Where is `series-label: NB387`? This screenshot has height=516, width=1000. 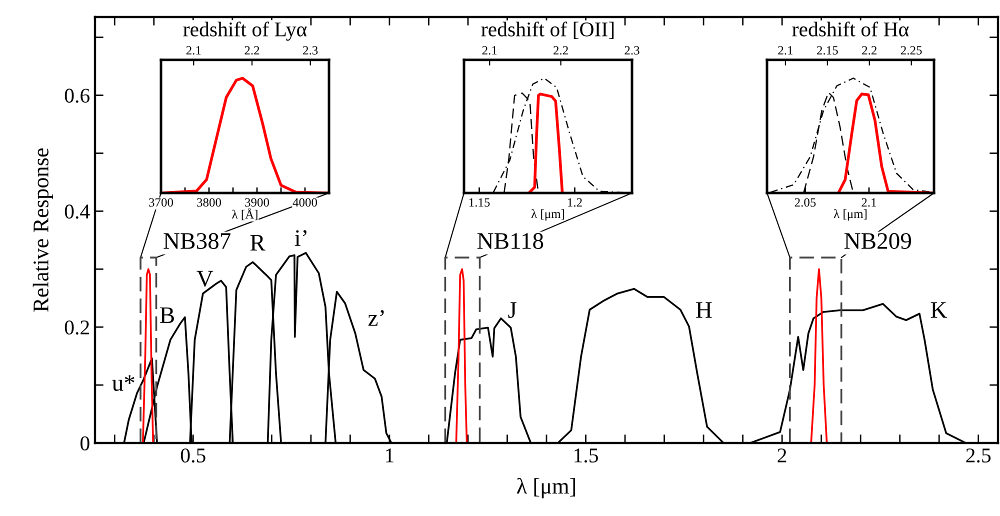
series-label: NB387 is located at coordinates (197, 241).